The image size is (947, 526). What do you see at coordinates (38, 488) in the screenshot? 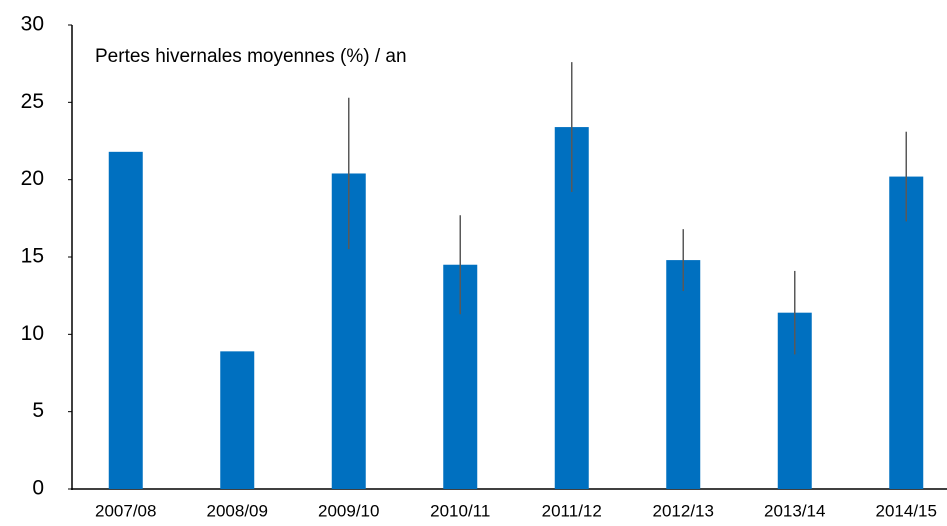
I see `y-tick-label: 0` at bounding box center [38, 488].